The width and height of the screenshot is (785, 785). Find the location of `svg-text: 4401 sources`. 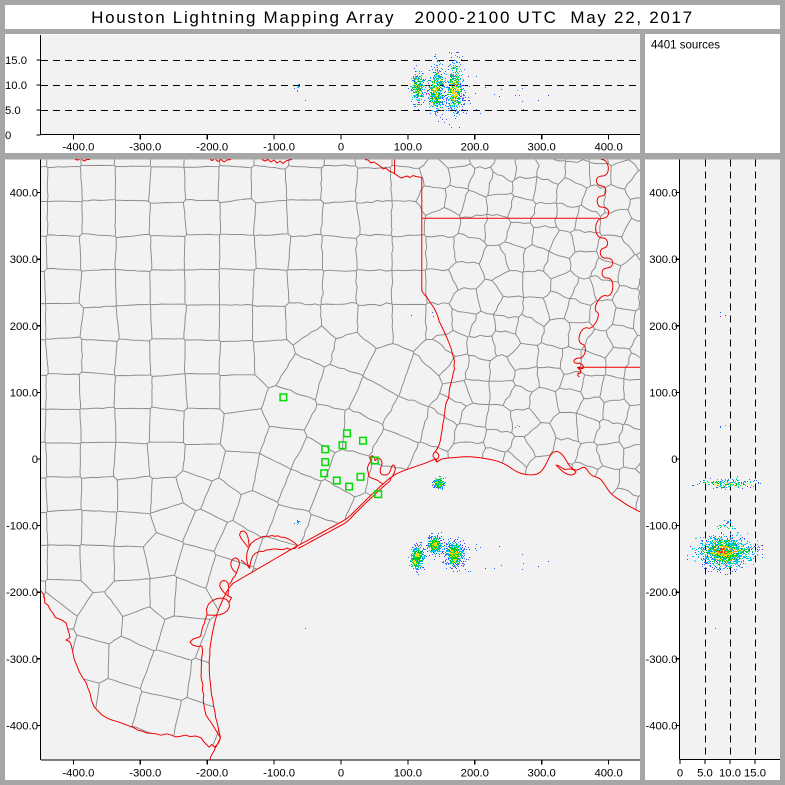

svg-text: 4401 sources is located at coordinates (685, 46).